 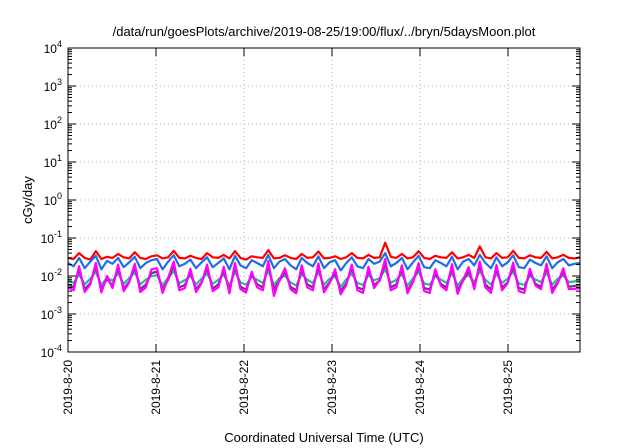 I want to click on y-tick-label: 10³, so click(x=53, y=85).